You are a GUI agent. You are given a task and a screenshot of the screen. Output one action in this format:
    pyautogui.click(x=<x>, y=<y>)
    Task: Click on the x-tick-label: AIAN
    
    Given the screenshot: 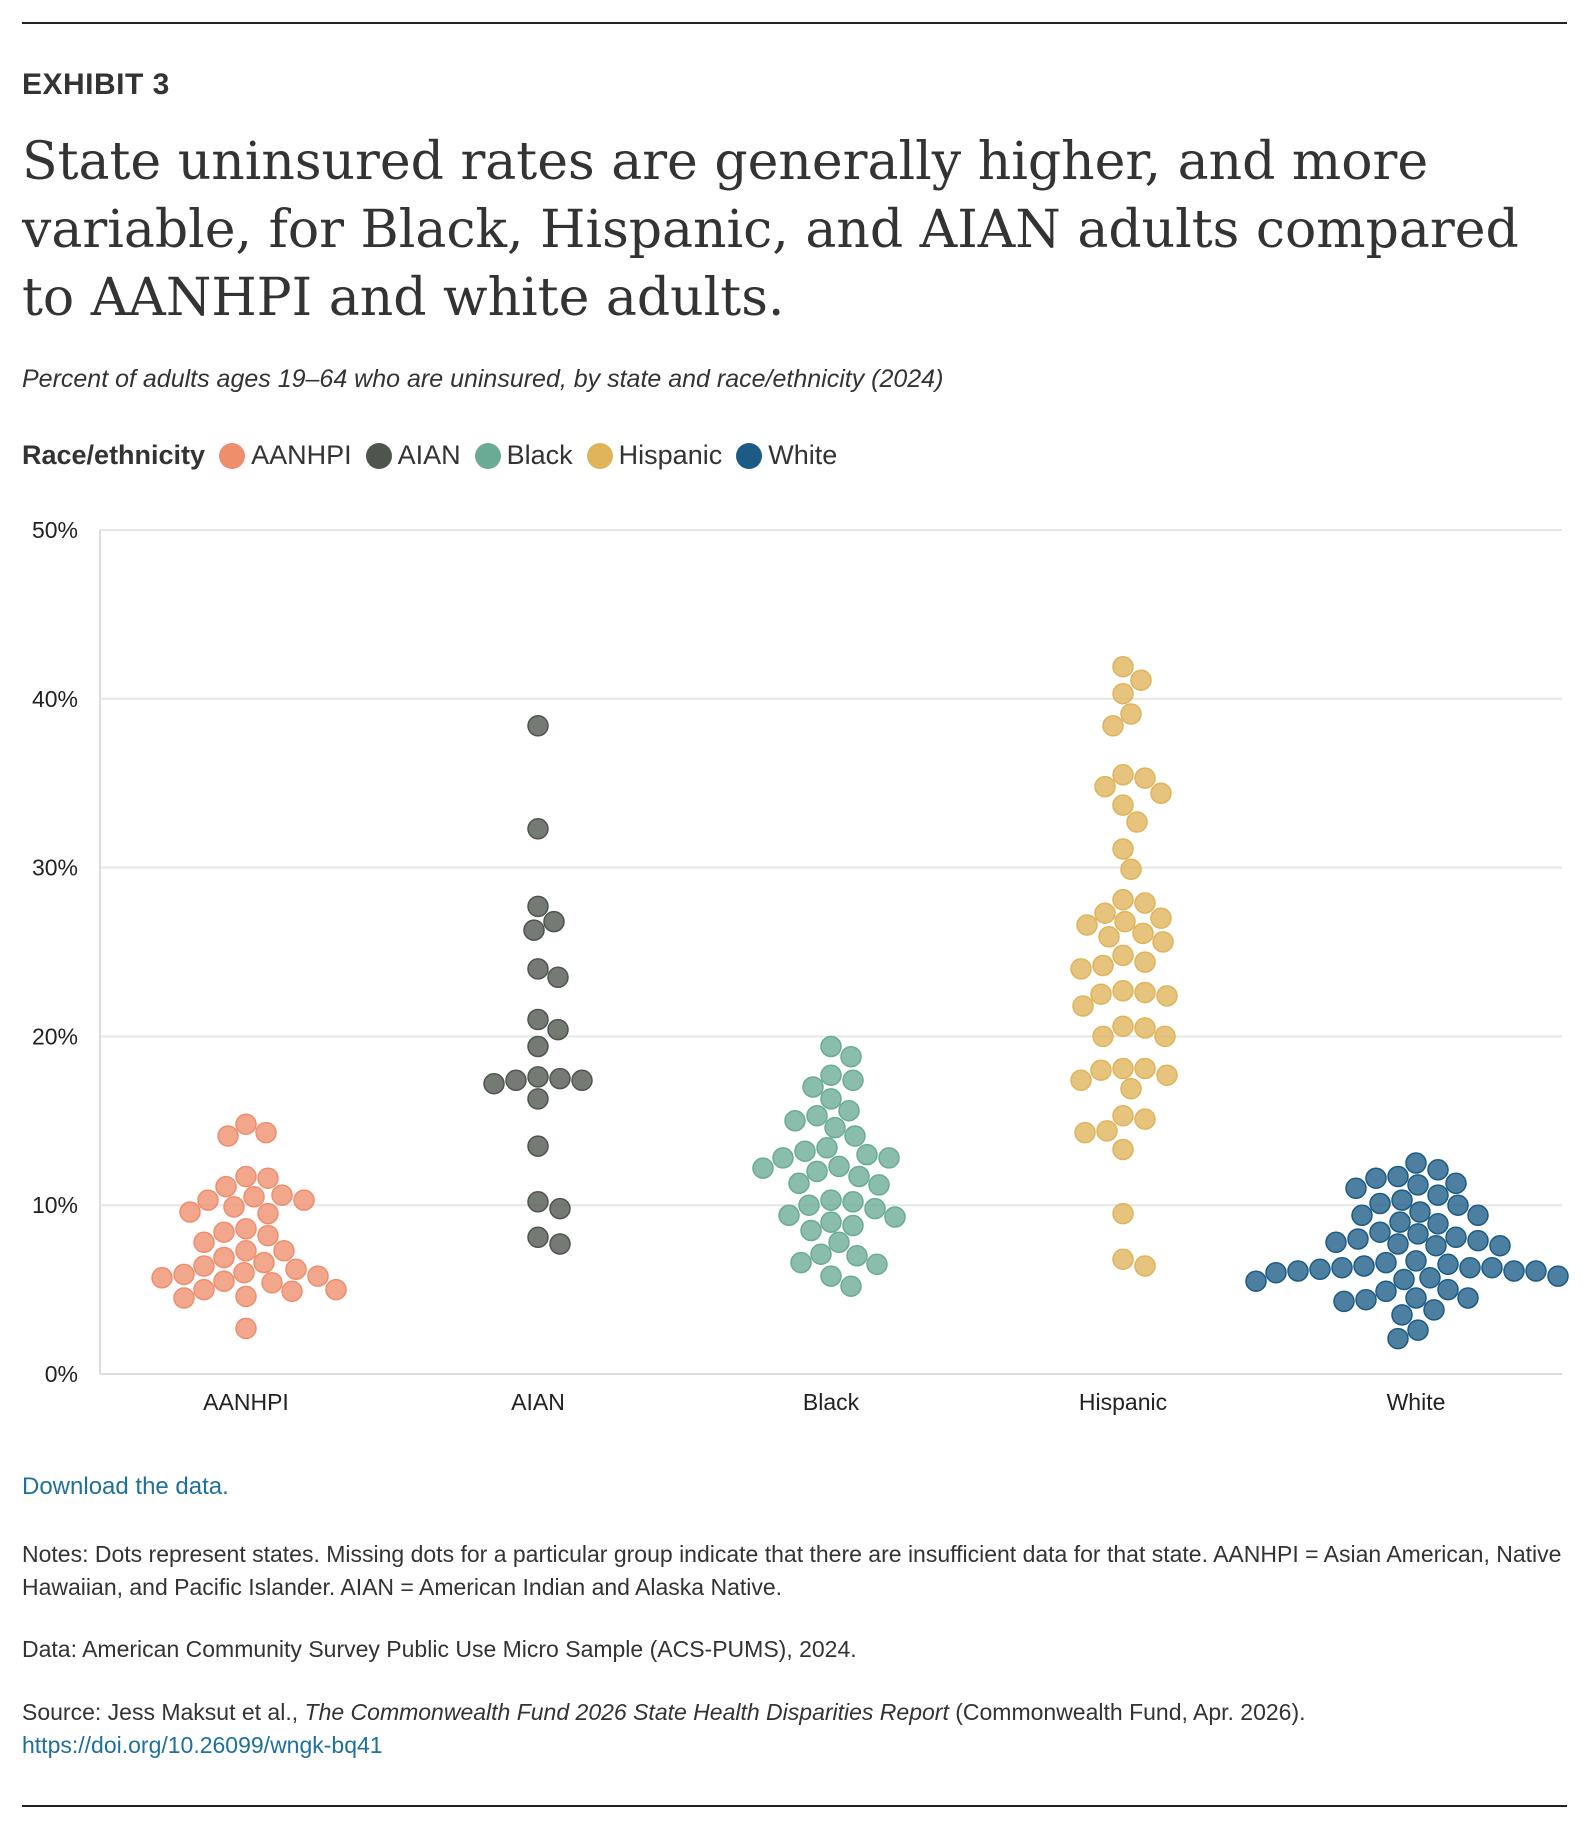 What is the action you would take?
    pyautogui.click(x=538, y=1402)
    